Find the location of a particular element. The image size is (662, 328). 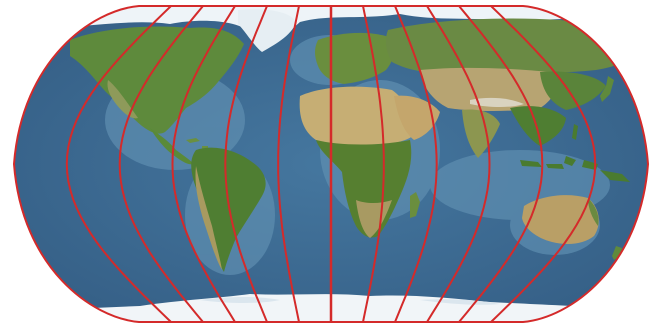

east-asia is located at coordinates (573, 90).